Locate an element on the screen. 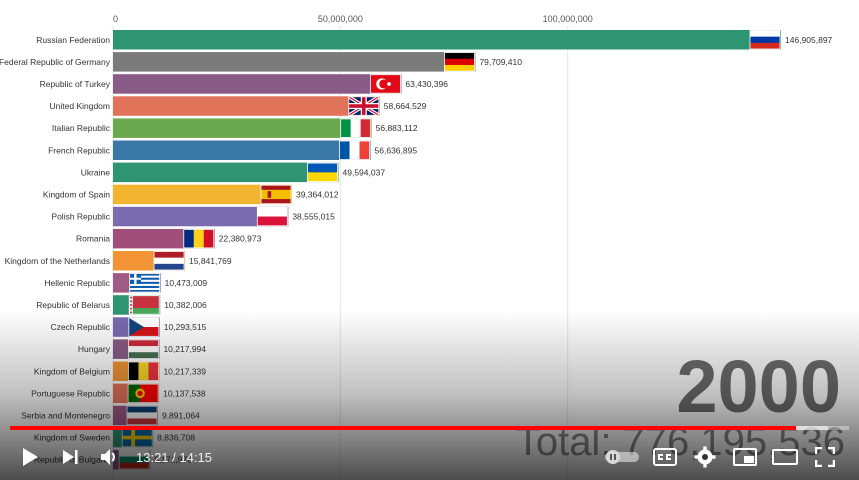  category-label: Ukraine is located at coordinates (96, 172).